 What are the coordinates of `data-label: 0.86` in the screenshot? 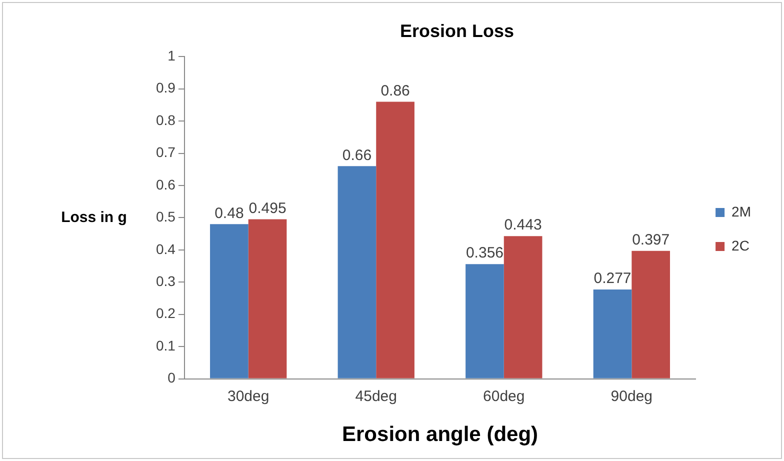 It's located at (395, 91).